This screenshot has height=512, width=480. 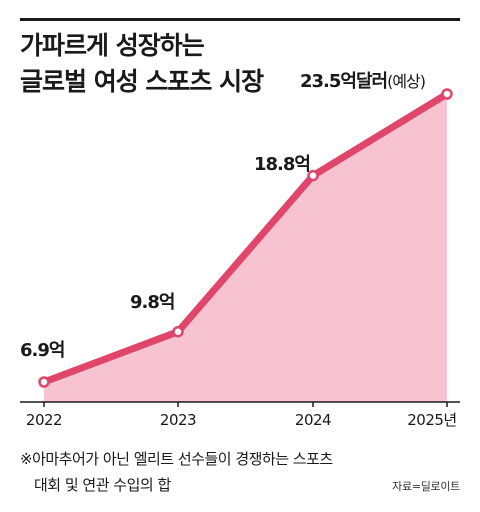 What do you see at coordinates (362, 81) in the screenshot?
I see `data-label: 23.5억달러(예상)` at bounding box center [362, 81].